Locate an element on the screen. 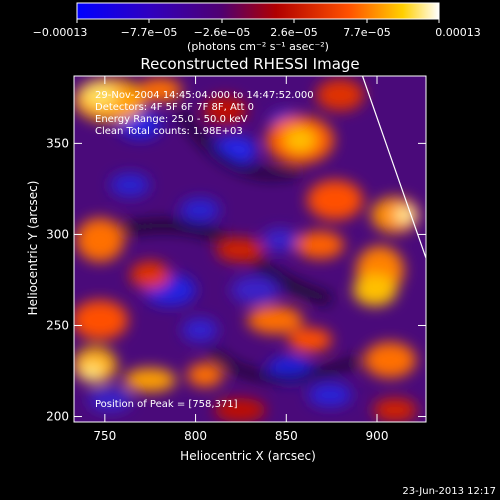 The height and width of the screenshot is (500, 500). y-tick-label-1: 250 is located at coordinates (57, 325).